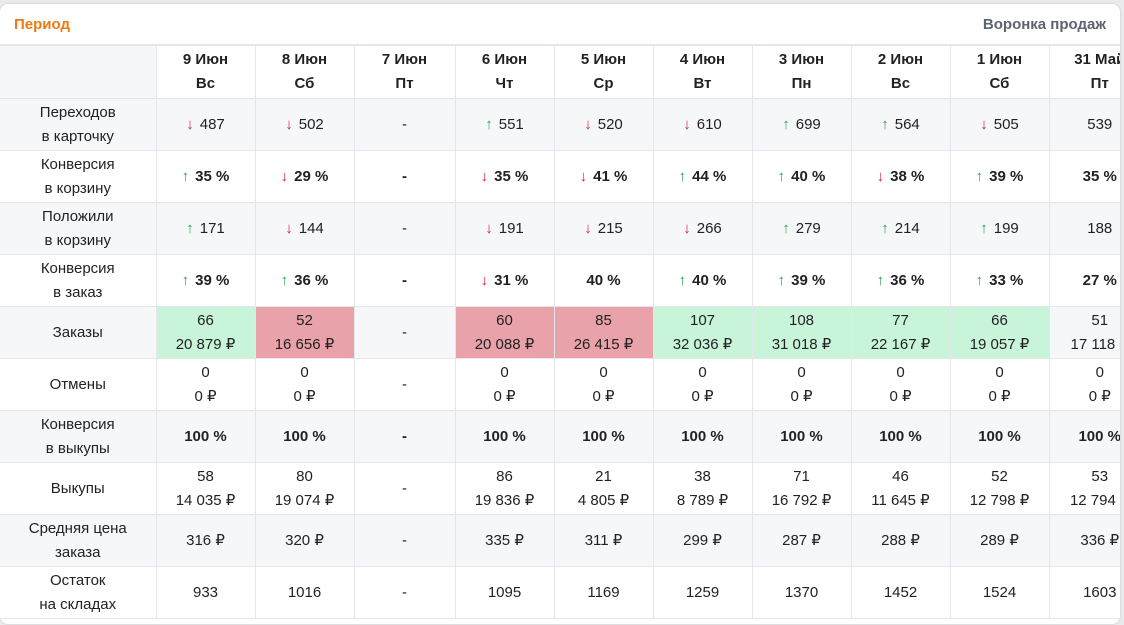 Image resolution: width=1124 pixels, height=625 pixels. What do you see at coordinates (42, 24) in the screenshot?
I see `period-title: Период` at bounding box center [42, 24].